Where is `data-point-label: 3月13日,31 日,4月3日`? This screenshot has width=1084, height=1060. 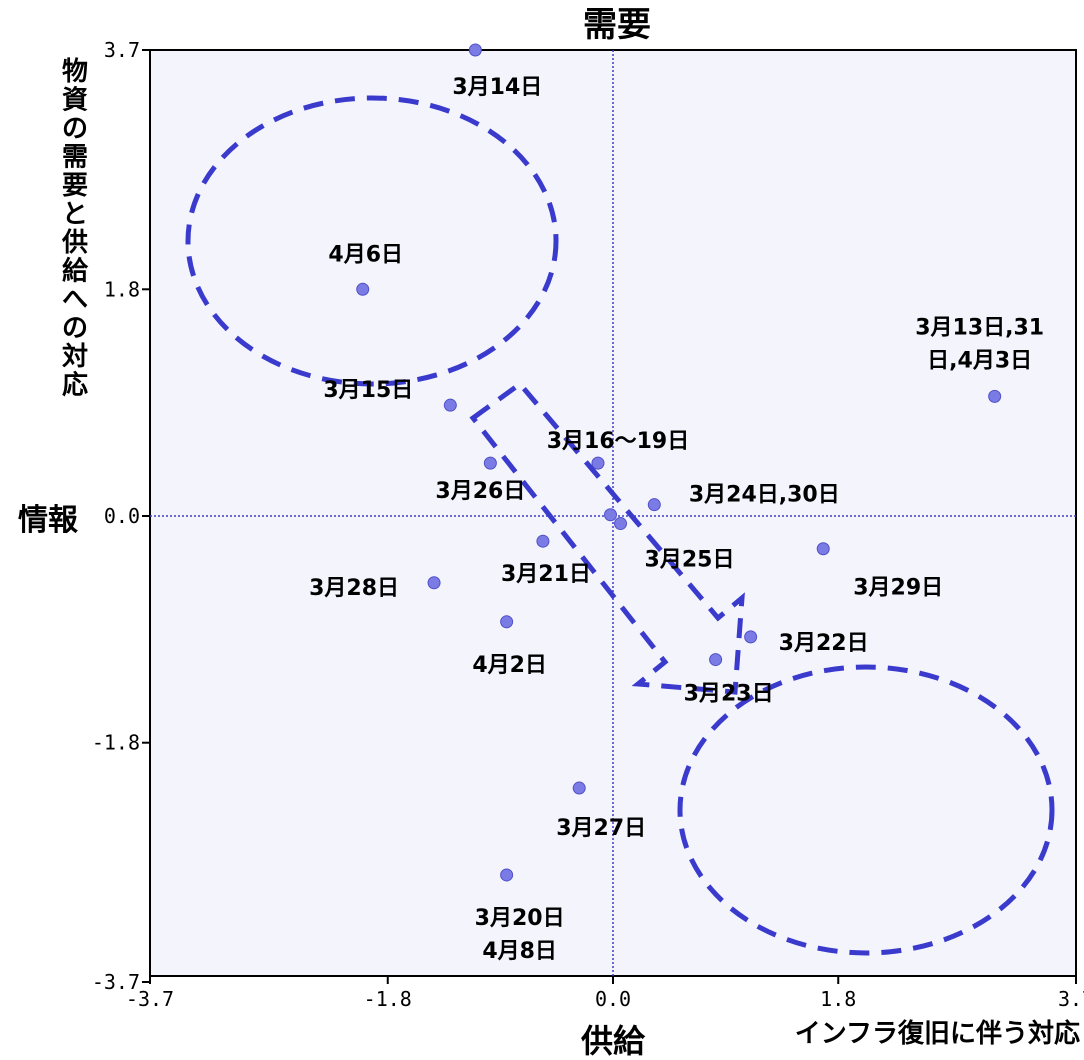
data-point-label: 3月13日,31 日,4月3日 is located at coordinates (979, 344).